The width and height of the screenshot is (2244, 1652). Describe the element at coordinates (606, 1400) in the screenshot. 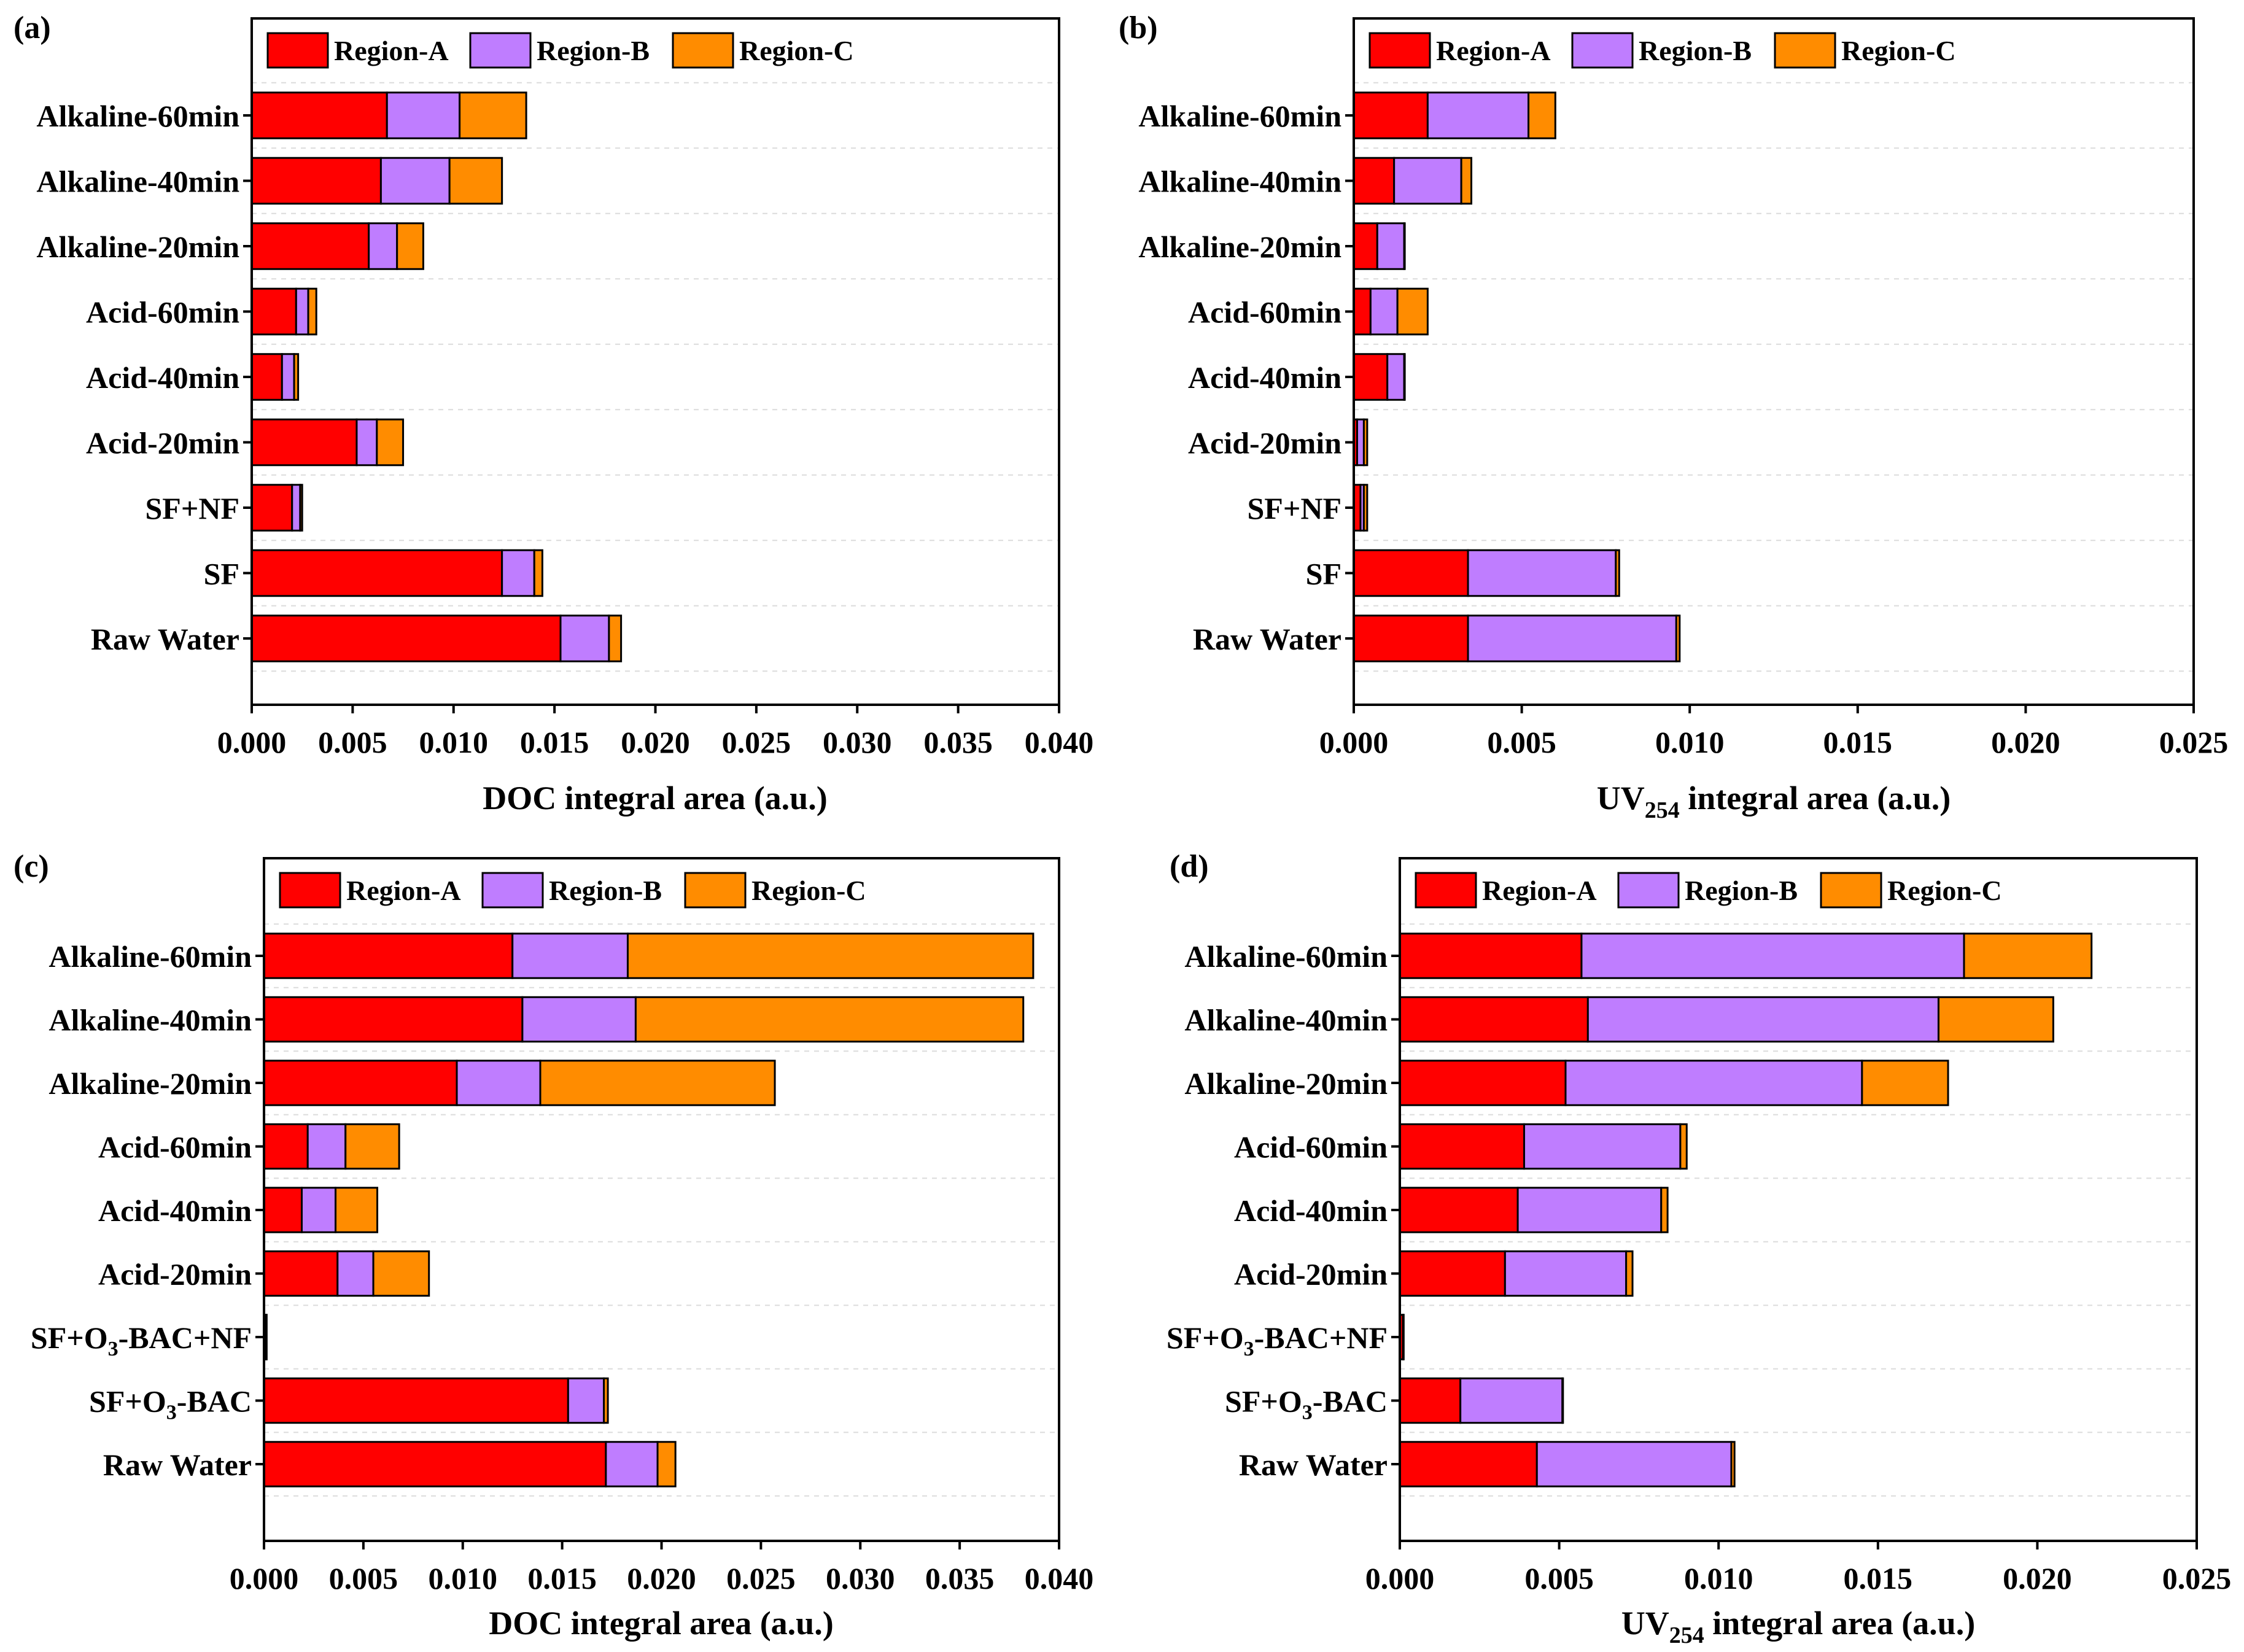

I see `bar-region-c-sf-o-bac` at that location.